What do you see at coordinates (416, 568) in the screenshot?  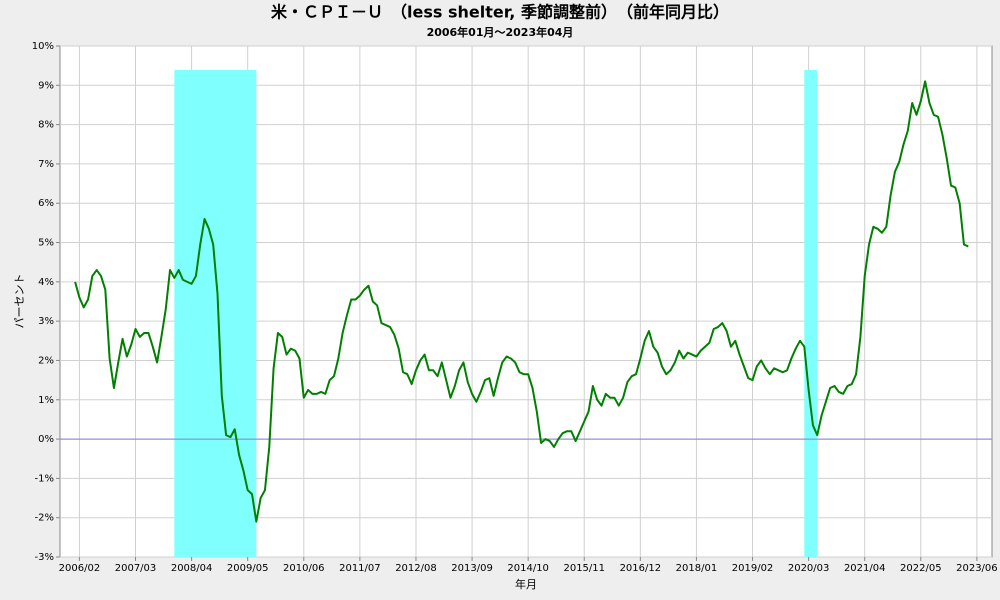 I see `x-tick-label: 2012/08` at bounding box center [416, 568].